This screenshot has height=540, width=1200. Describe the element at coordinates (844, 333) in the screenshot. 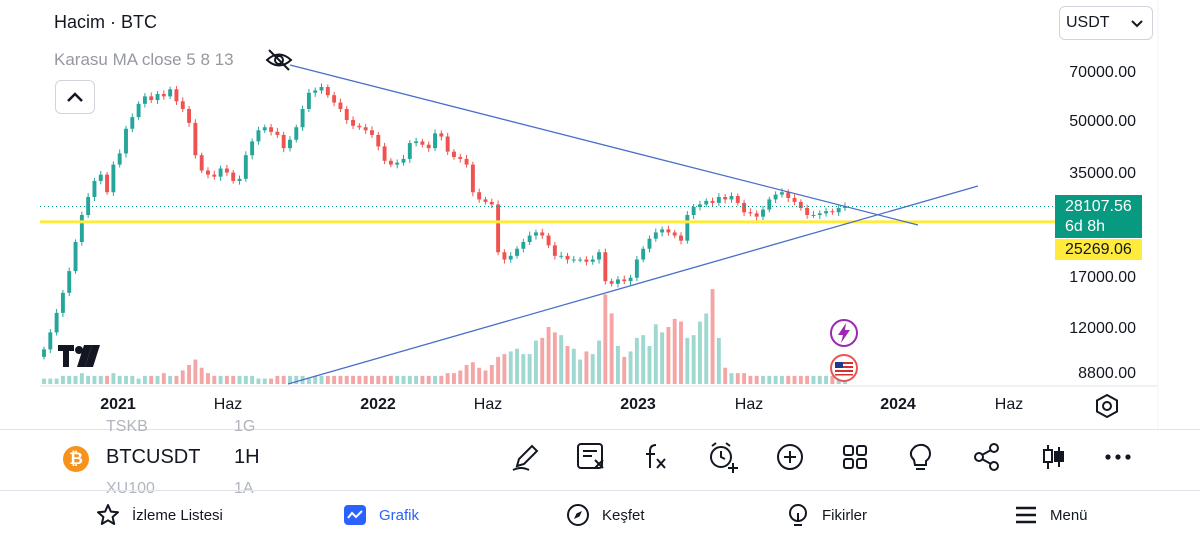

I see `event-lightning-icon` at that location.